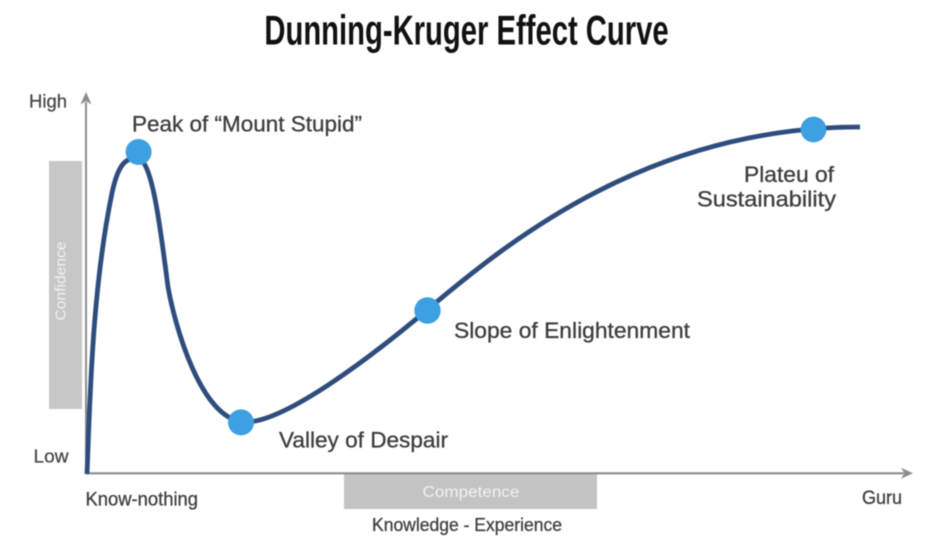 Image resolution: width=940 pixels, height=547 pixels. Describe the element at coordinates (467, 524) in the screenshot. I see `svg-text: Knowledge - Experience` at that location.